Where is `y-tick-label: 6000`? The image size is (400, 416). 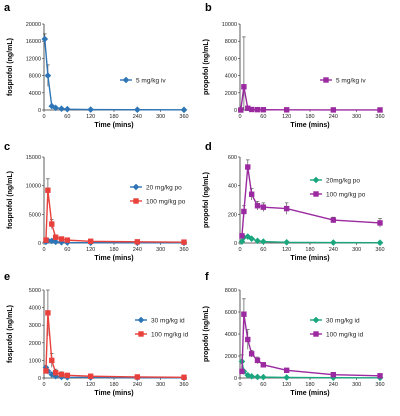 y-tick-label: 6000 is located at coordinates (231, 313).